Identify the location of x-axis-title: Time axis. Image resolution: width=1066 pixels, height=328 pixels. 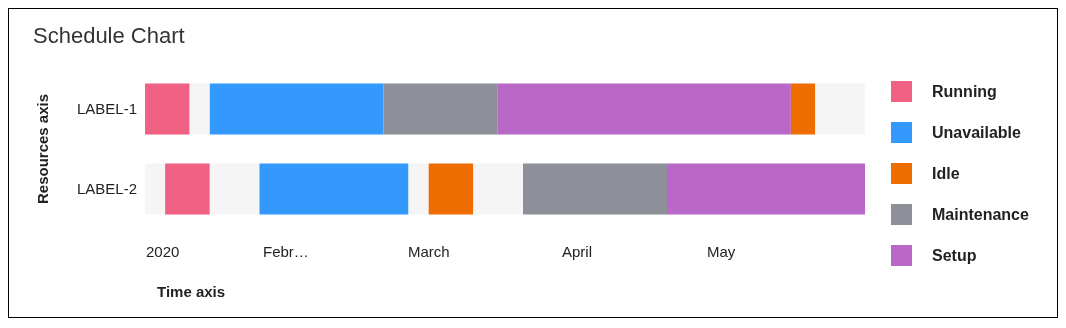
(191, 291).